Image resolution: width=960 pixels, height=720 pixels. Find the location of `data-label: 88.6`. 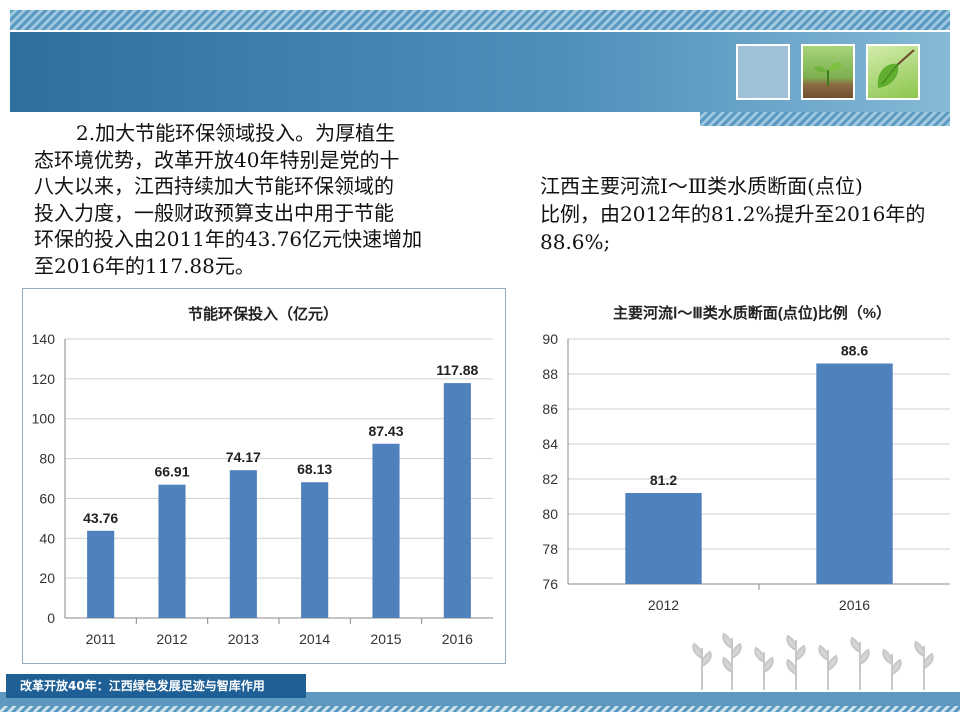

data-label: 88.6 is located at coordinates (854, 351).